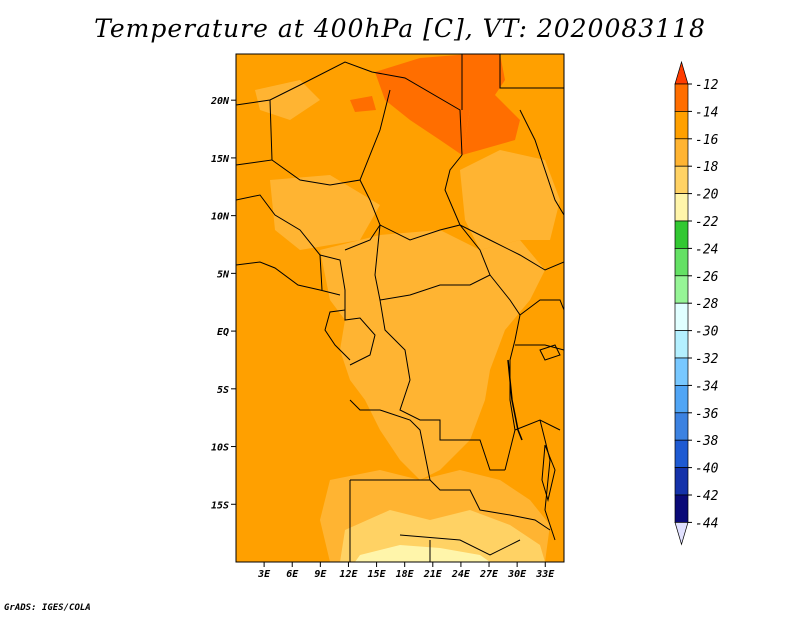 Image resolution: width=800 pixels, height=618 pixels. What do you see at coordinates (220, 159) in the screenshot?
I see `lat-tick-label: 15N` at bounding box center [220, 159].